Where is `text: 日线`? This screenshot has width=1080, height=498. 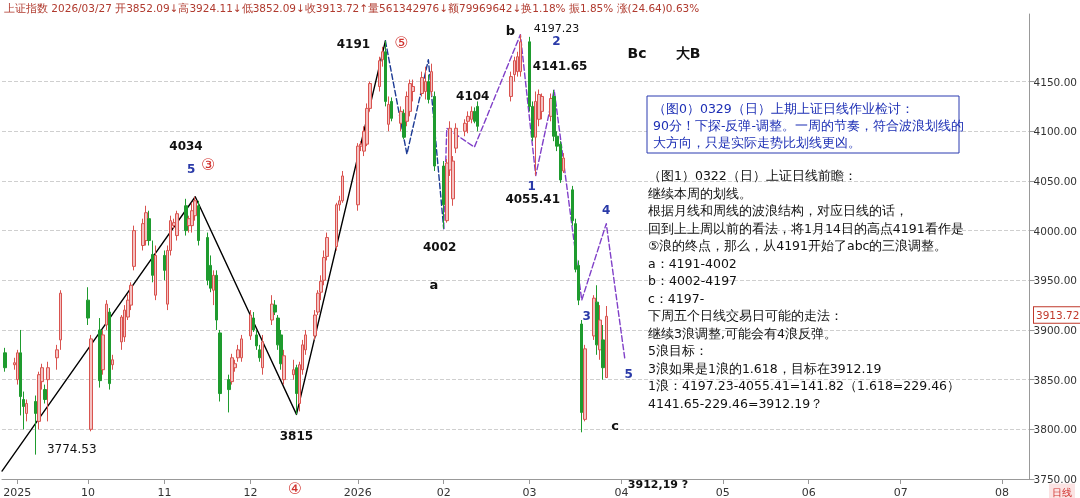 text: 日线 is located at coordinates (1062, 492).